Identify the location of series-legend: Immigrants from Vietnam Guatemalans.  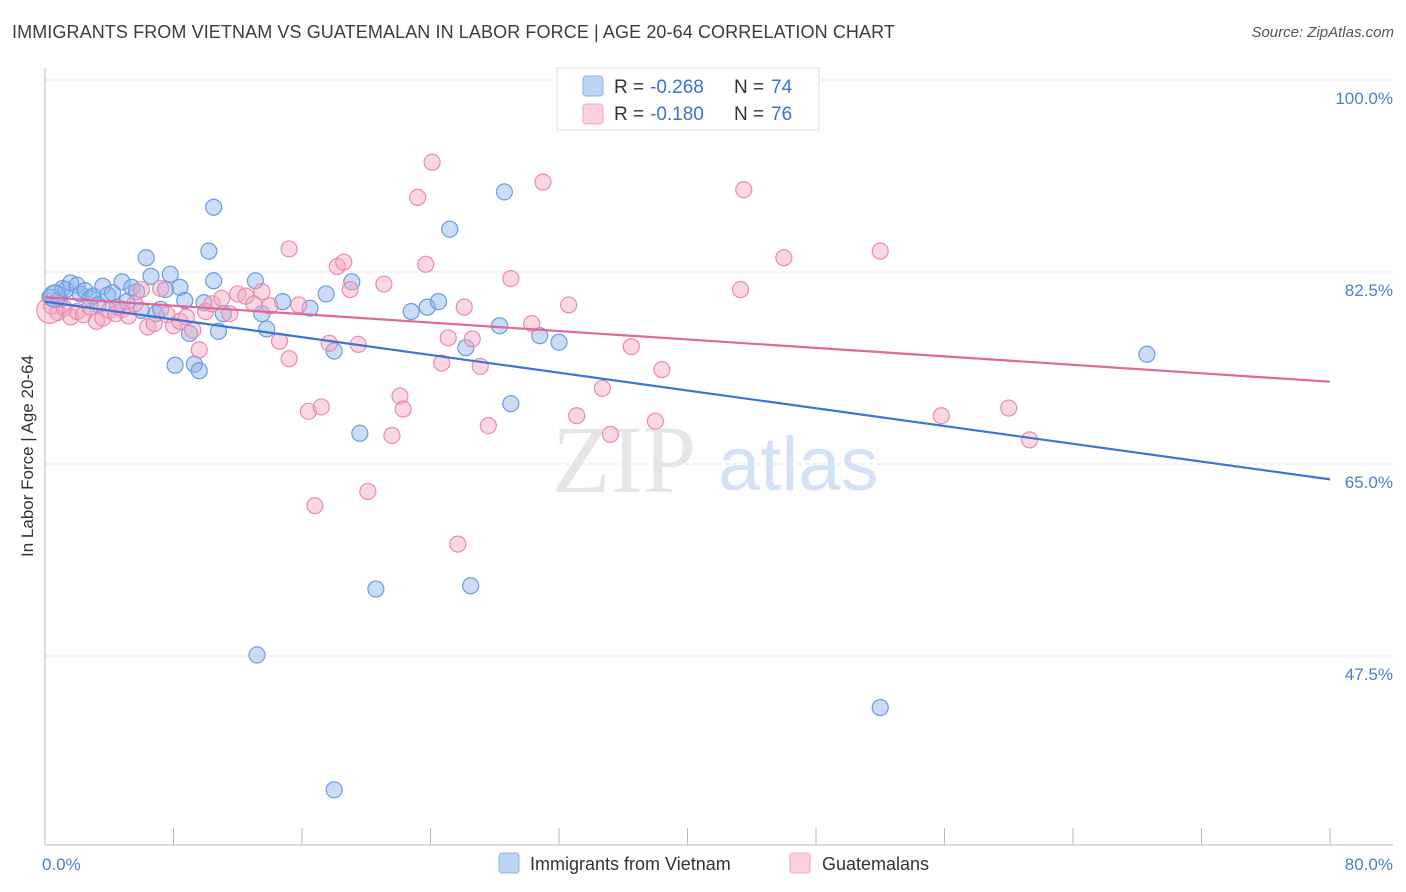
(713, 863).